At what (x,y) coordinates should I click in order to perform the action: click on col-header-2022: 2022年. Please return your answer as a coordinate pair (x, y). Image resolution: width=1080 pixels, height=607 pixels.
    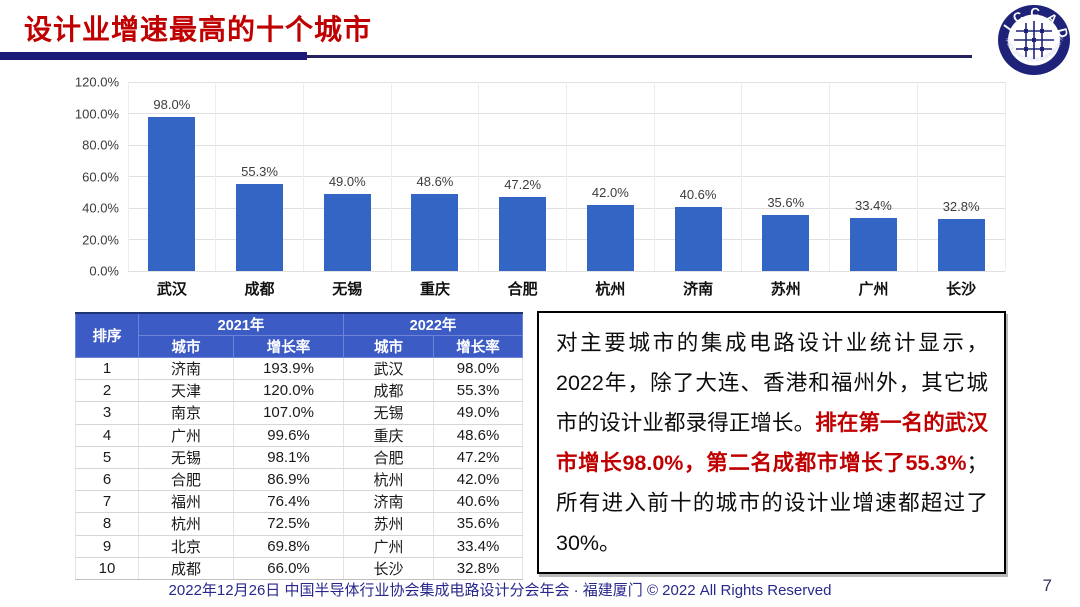
    Looking at the image, I should click on (433, 324).